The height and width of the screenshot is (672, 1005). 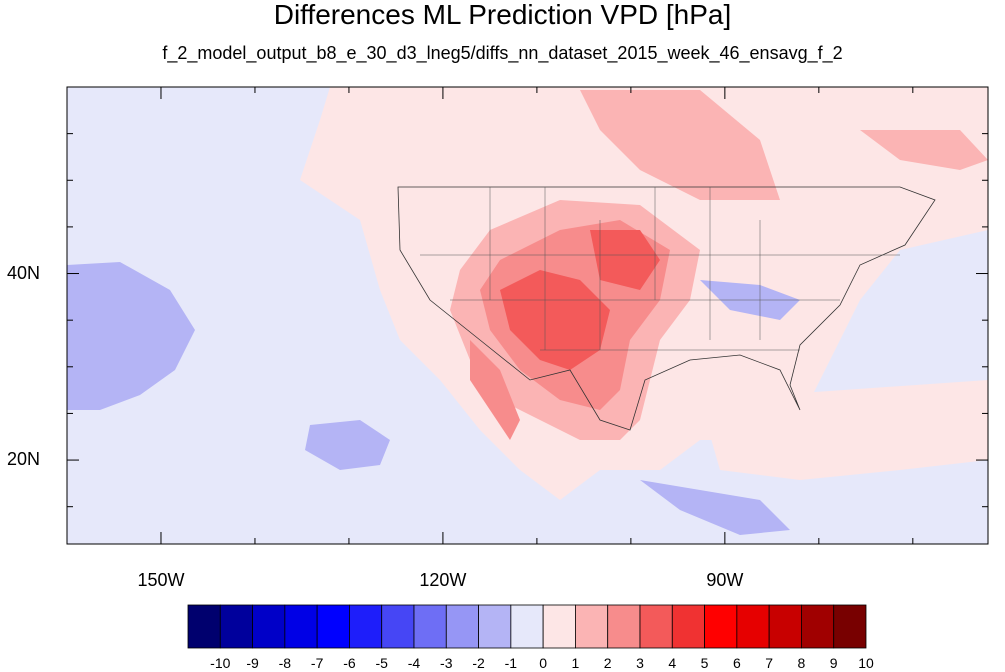 I want to click on colorbar-label: 9, so click(x=833, y=663).